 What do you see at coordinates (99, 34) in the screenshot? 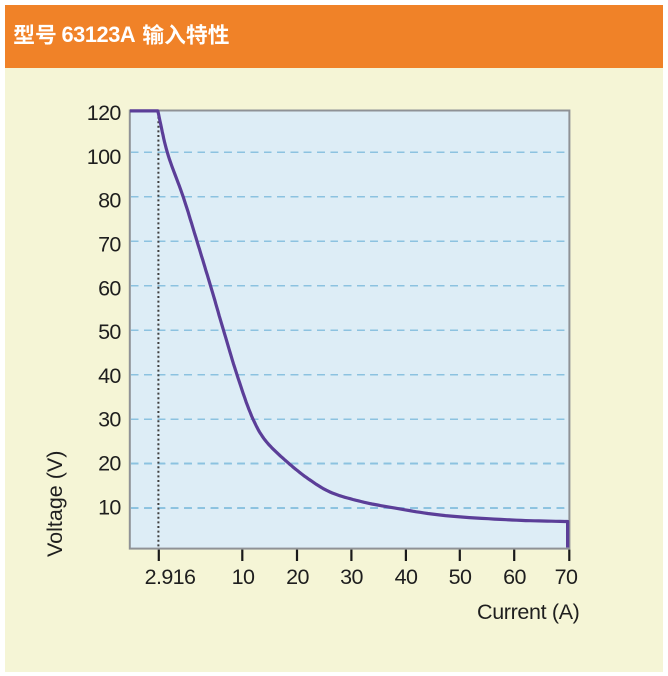
I see `svg-text: 63123A` at bounding box center [99, 34].